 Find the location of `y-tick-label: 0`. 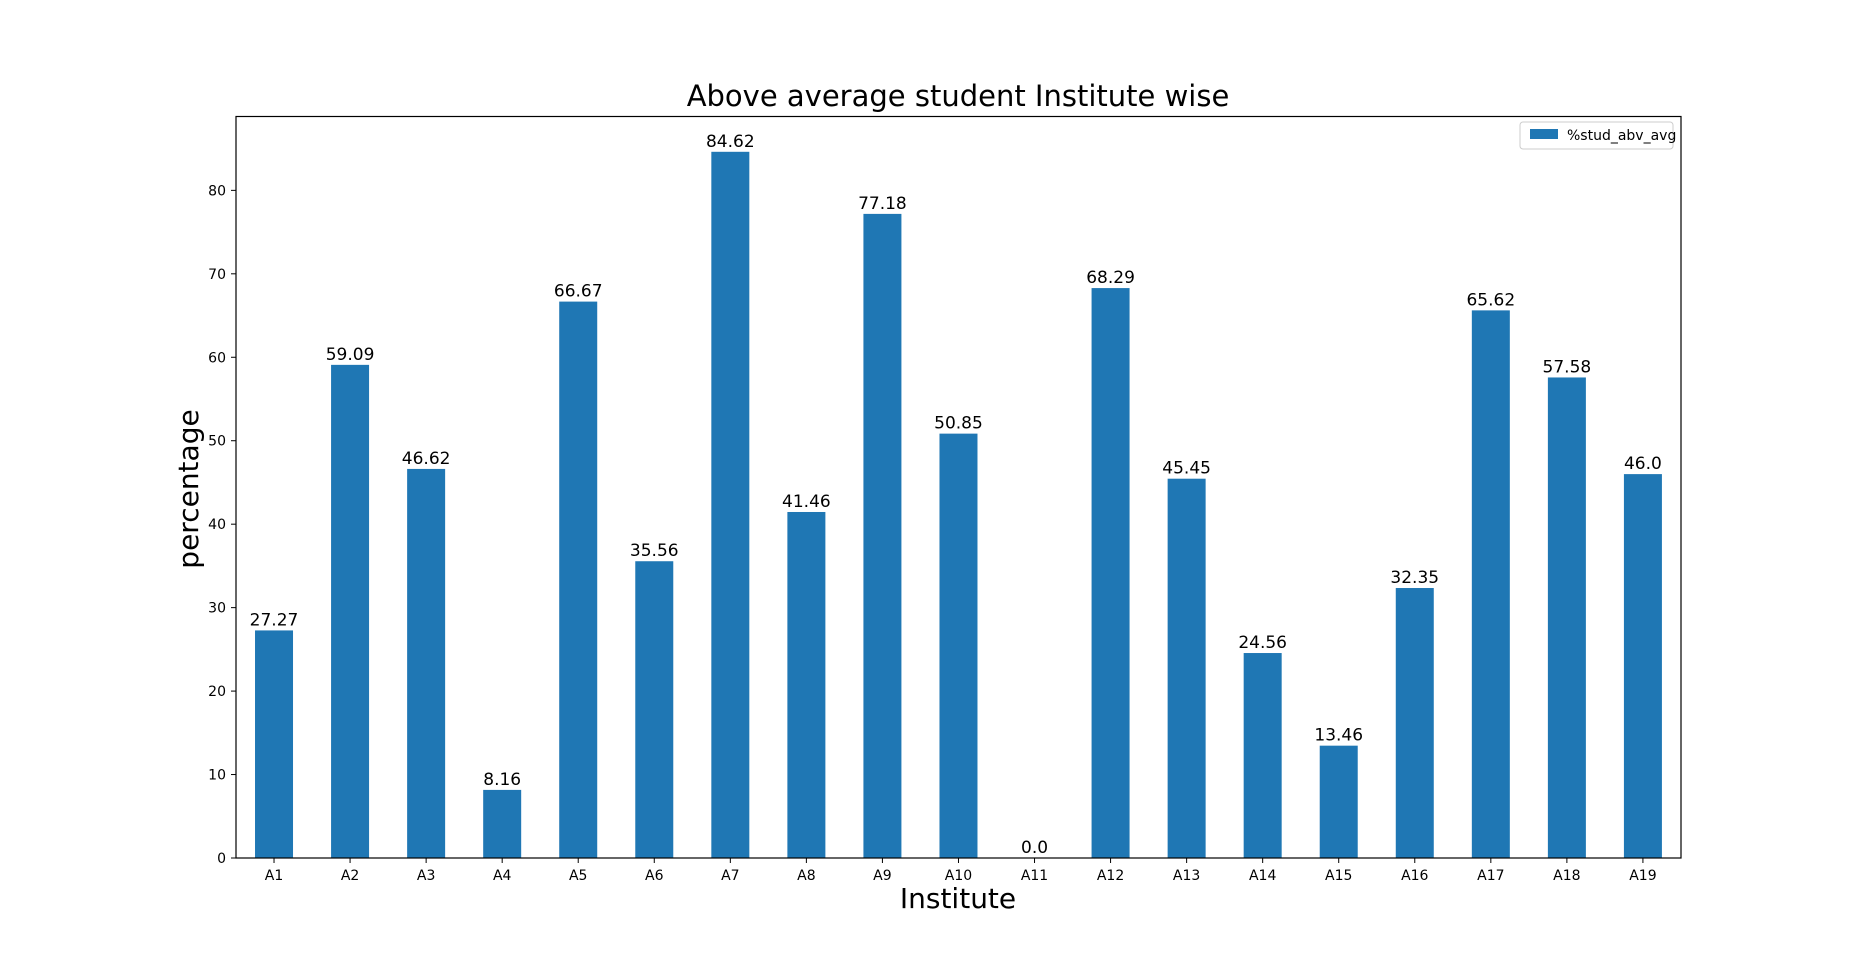

y-tick-label: 0 is located at coordinates (221, 859).